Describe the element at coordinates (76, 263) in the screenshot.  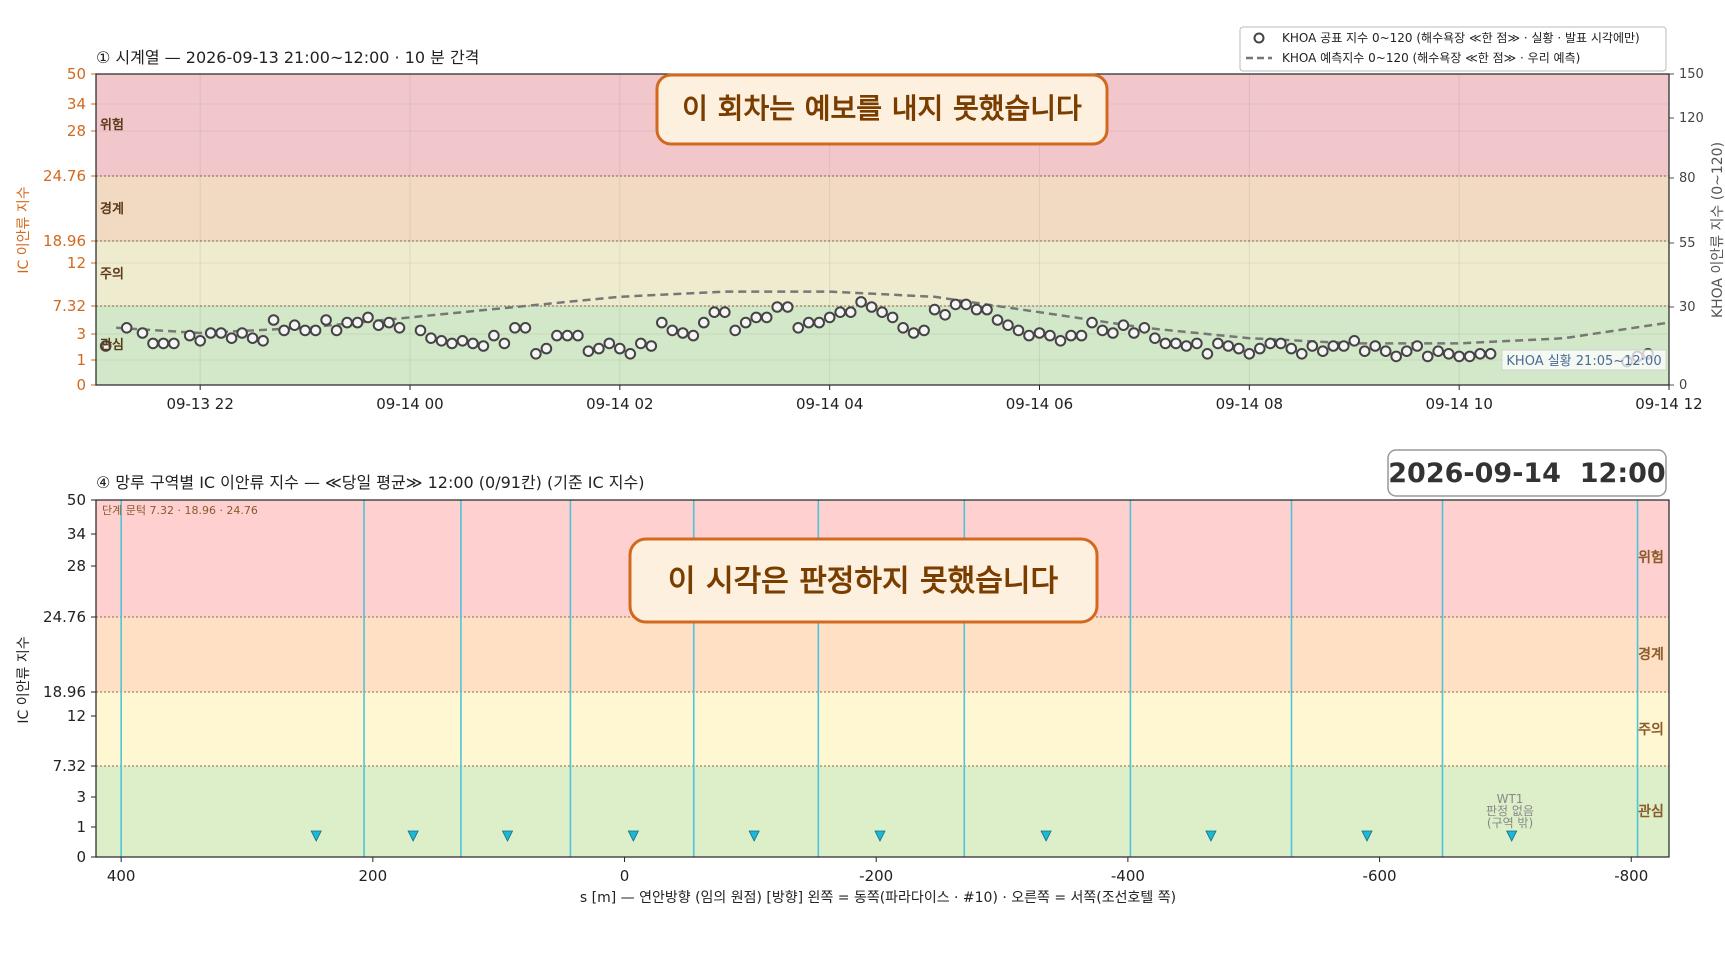
I see `top-y-tick-label: 12` at that location.